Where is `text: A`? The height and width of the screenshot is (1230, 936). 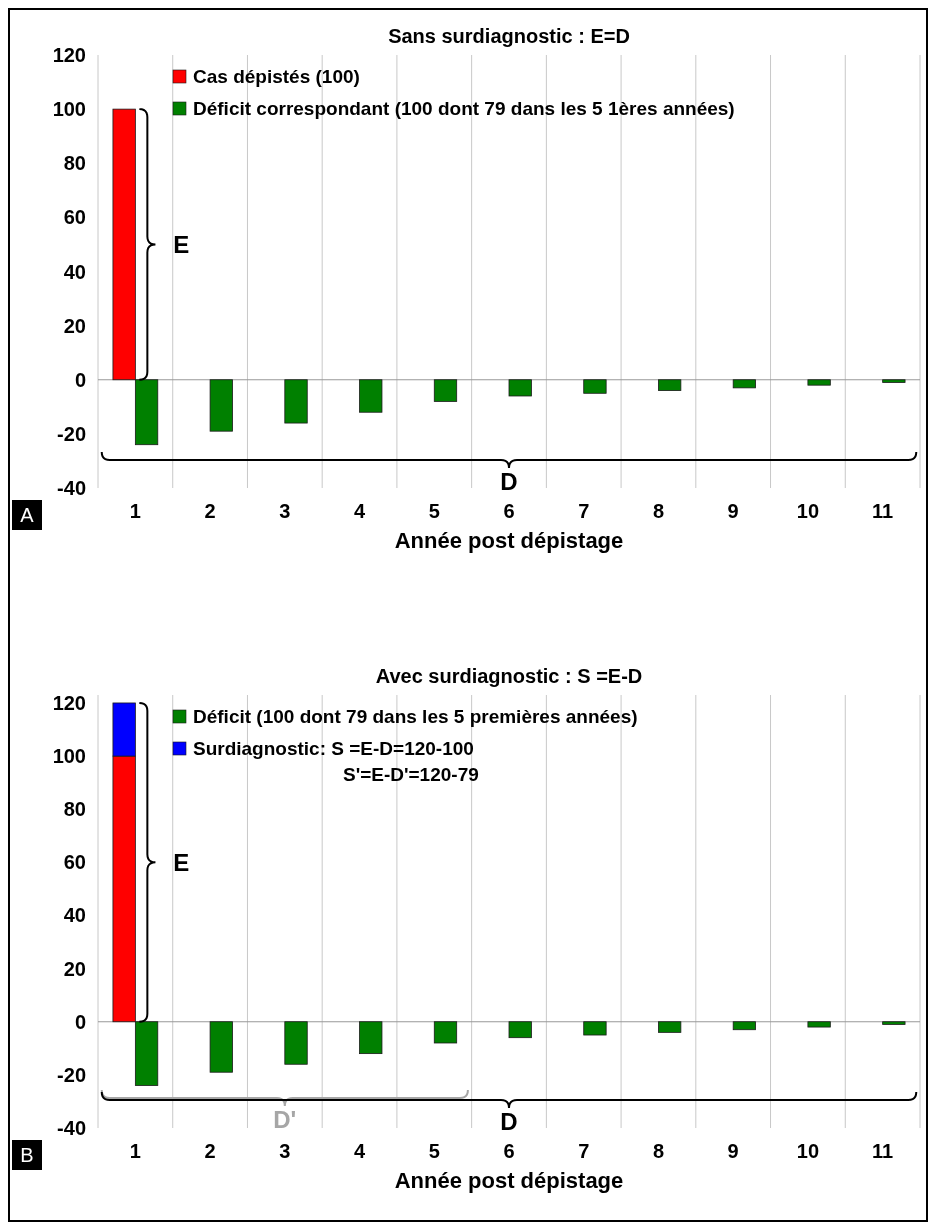 text: A is located at coordinates (27, 515).